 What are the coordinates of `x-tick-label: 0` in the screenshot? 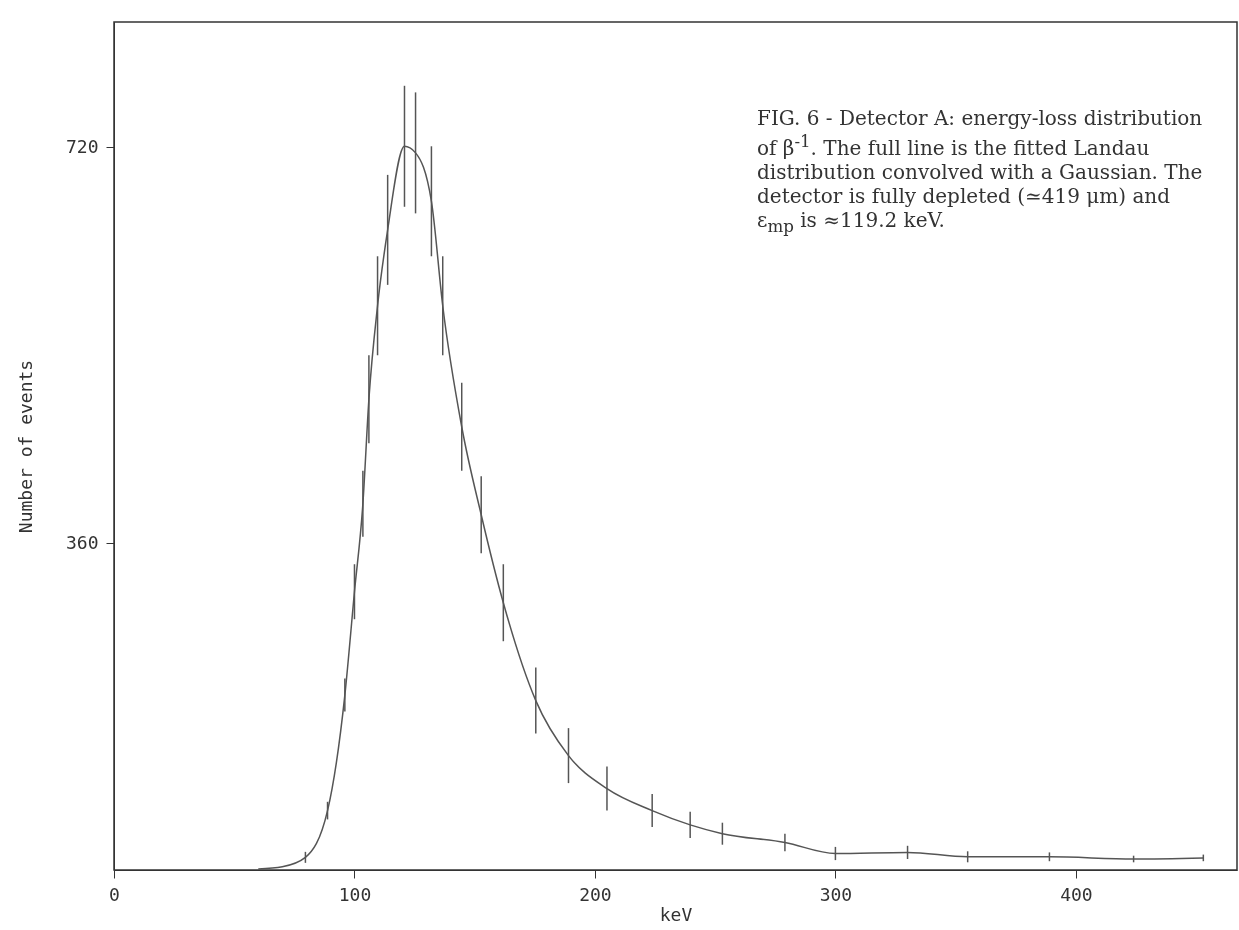 It's located at (114, 894).